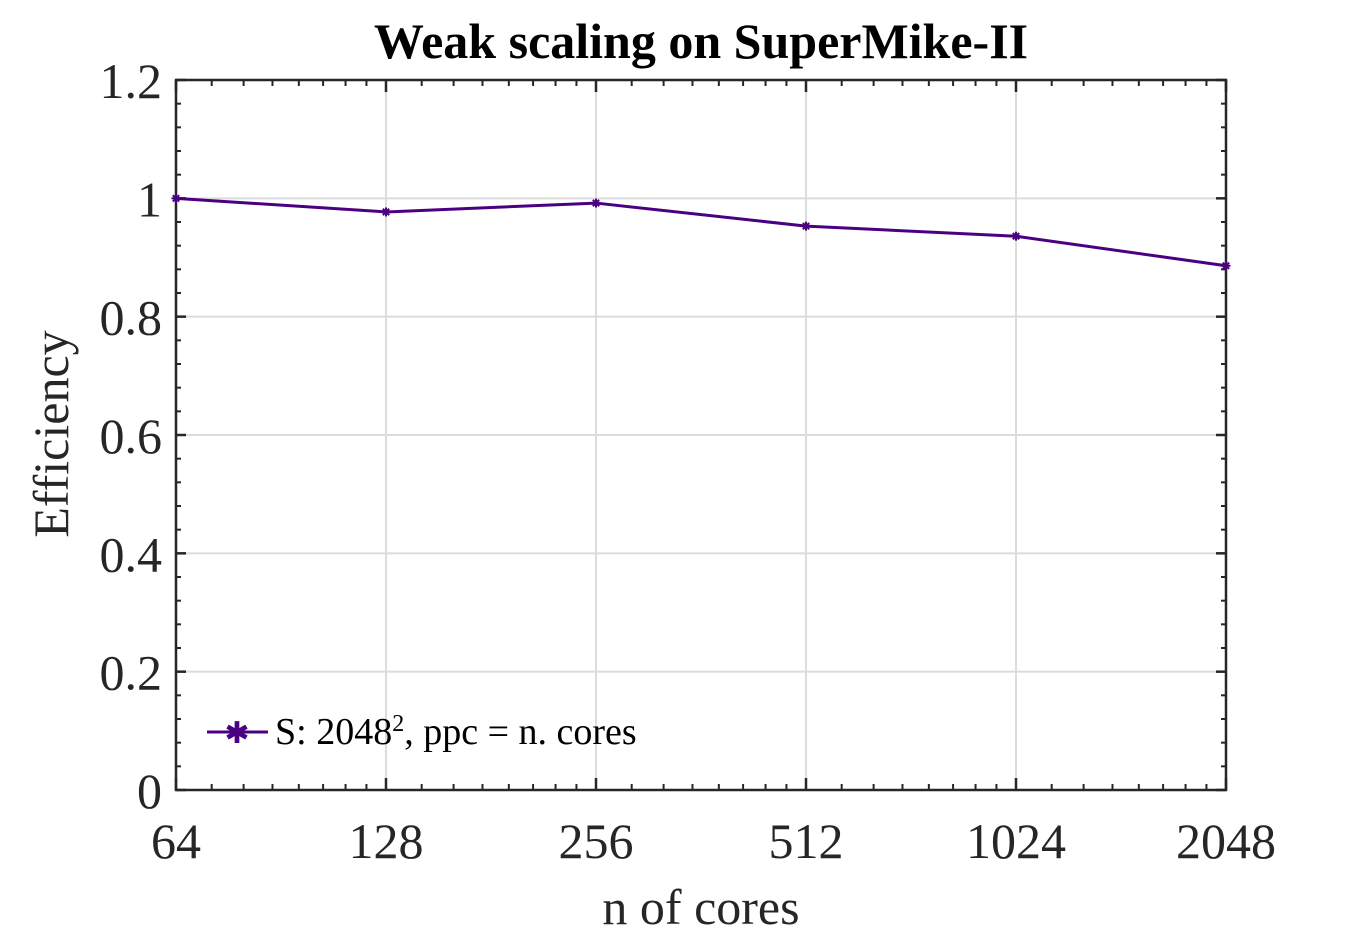 The height and width of the screenshot is (938, 1354). I want to click on legend-label: S: 20482, ppc = n. cores, so click(456, 732).